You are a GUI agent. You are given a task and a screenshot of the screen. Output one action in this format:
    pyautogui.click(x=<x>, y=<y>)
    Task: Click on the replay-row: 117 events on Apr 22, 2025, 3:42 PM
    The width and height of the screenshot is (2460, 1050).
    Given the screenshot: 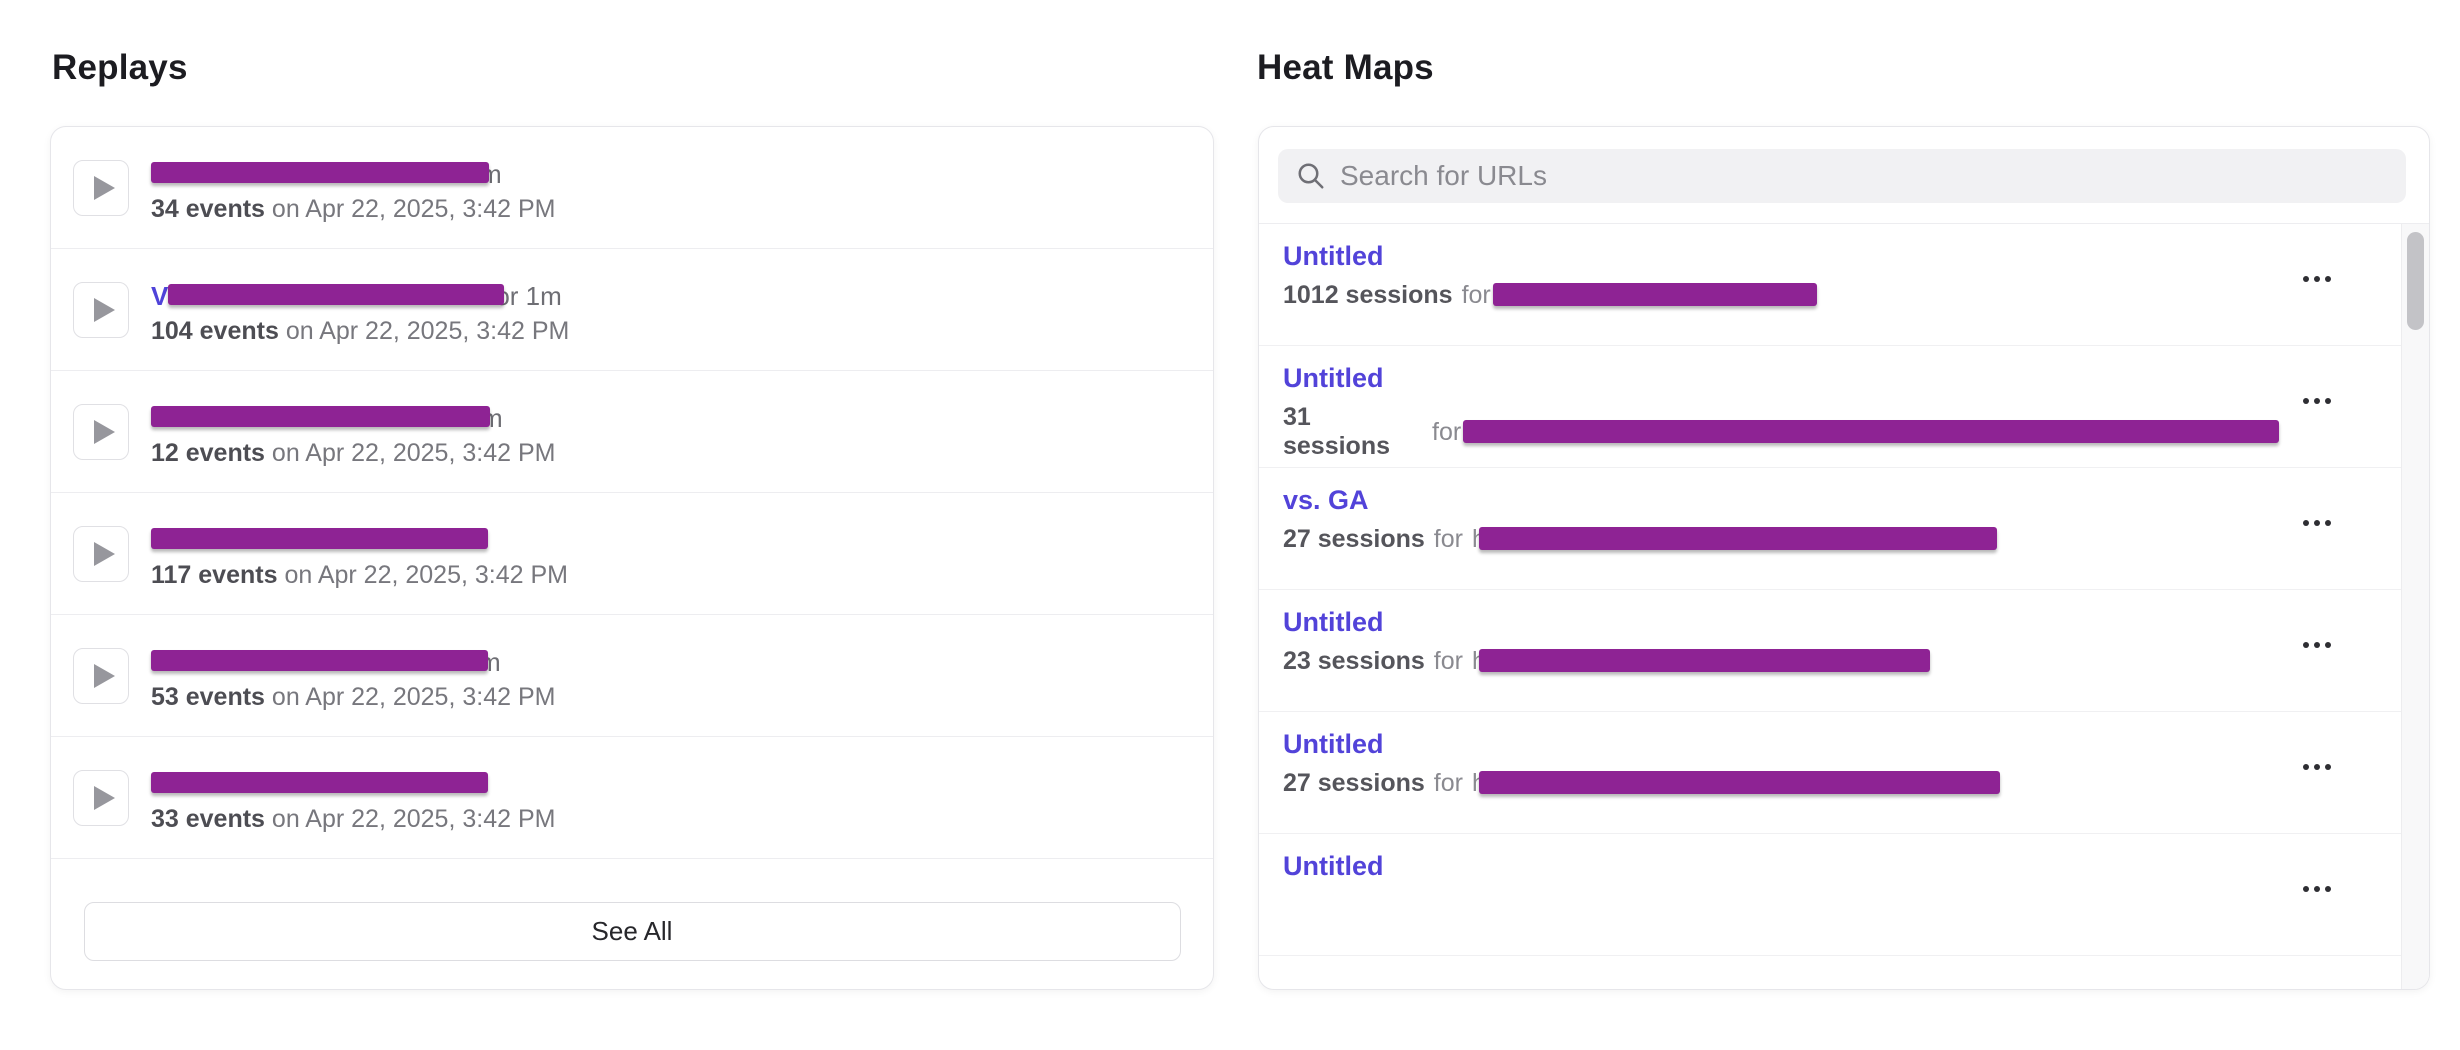 What is the action you would take?
    pyautogui.click(x=632, y=554)
    